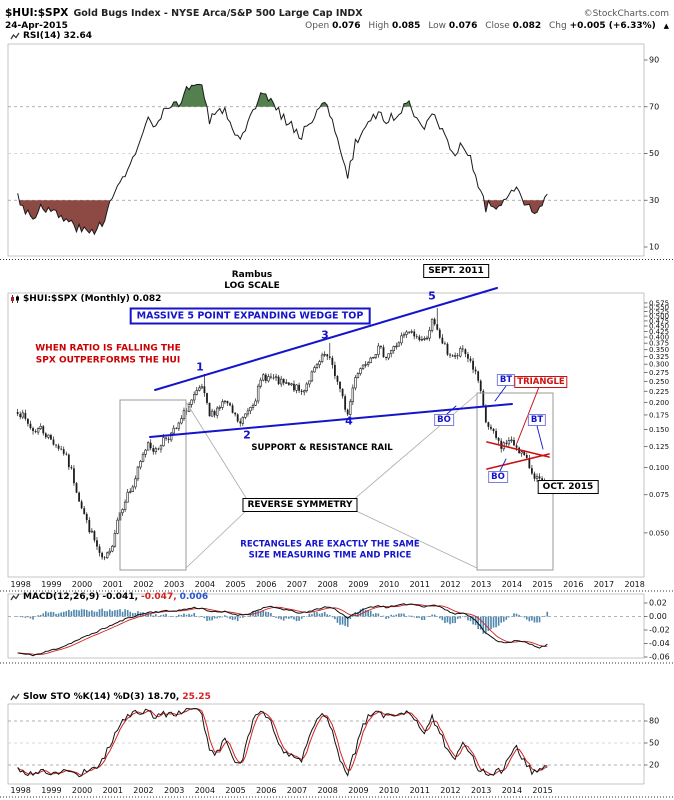 This screenshot has width=674, height=800. What do you see at coordinates (654, 764) in the screenshot?
I see `svg-text: 20` at bounding box center [654, 764].